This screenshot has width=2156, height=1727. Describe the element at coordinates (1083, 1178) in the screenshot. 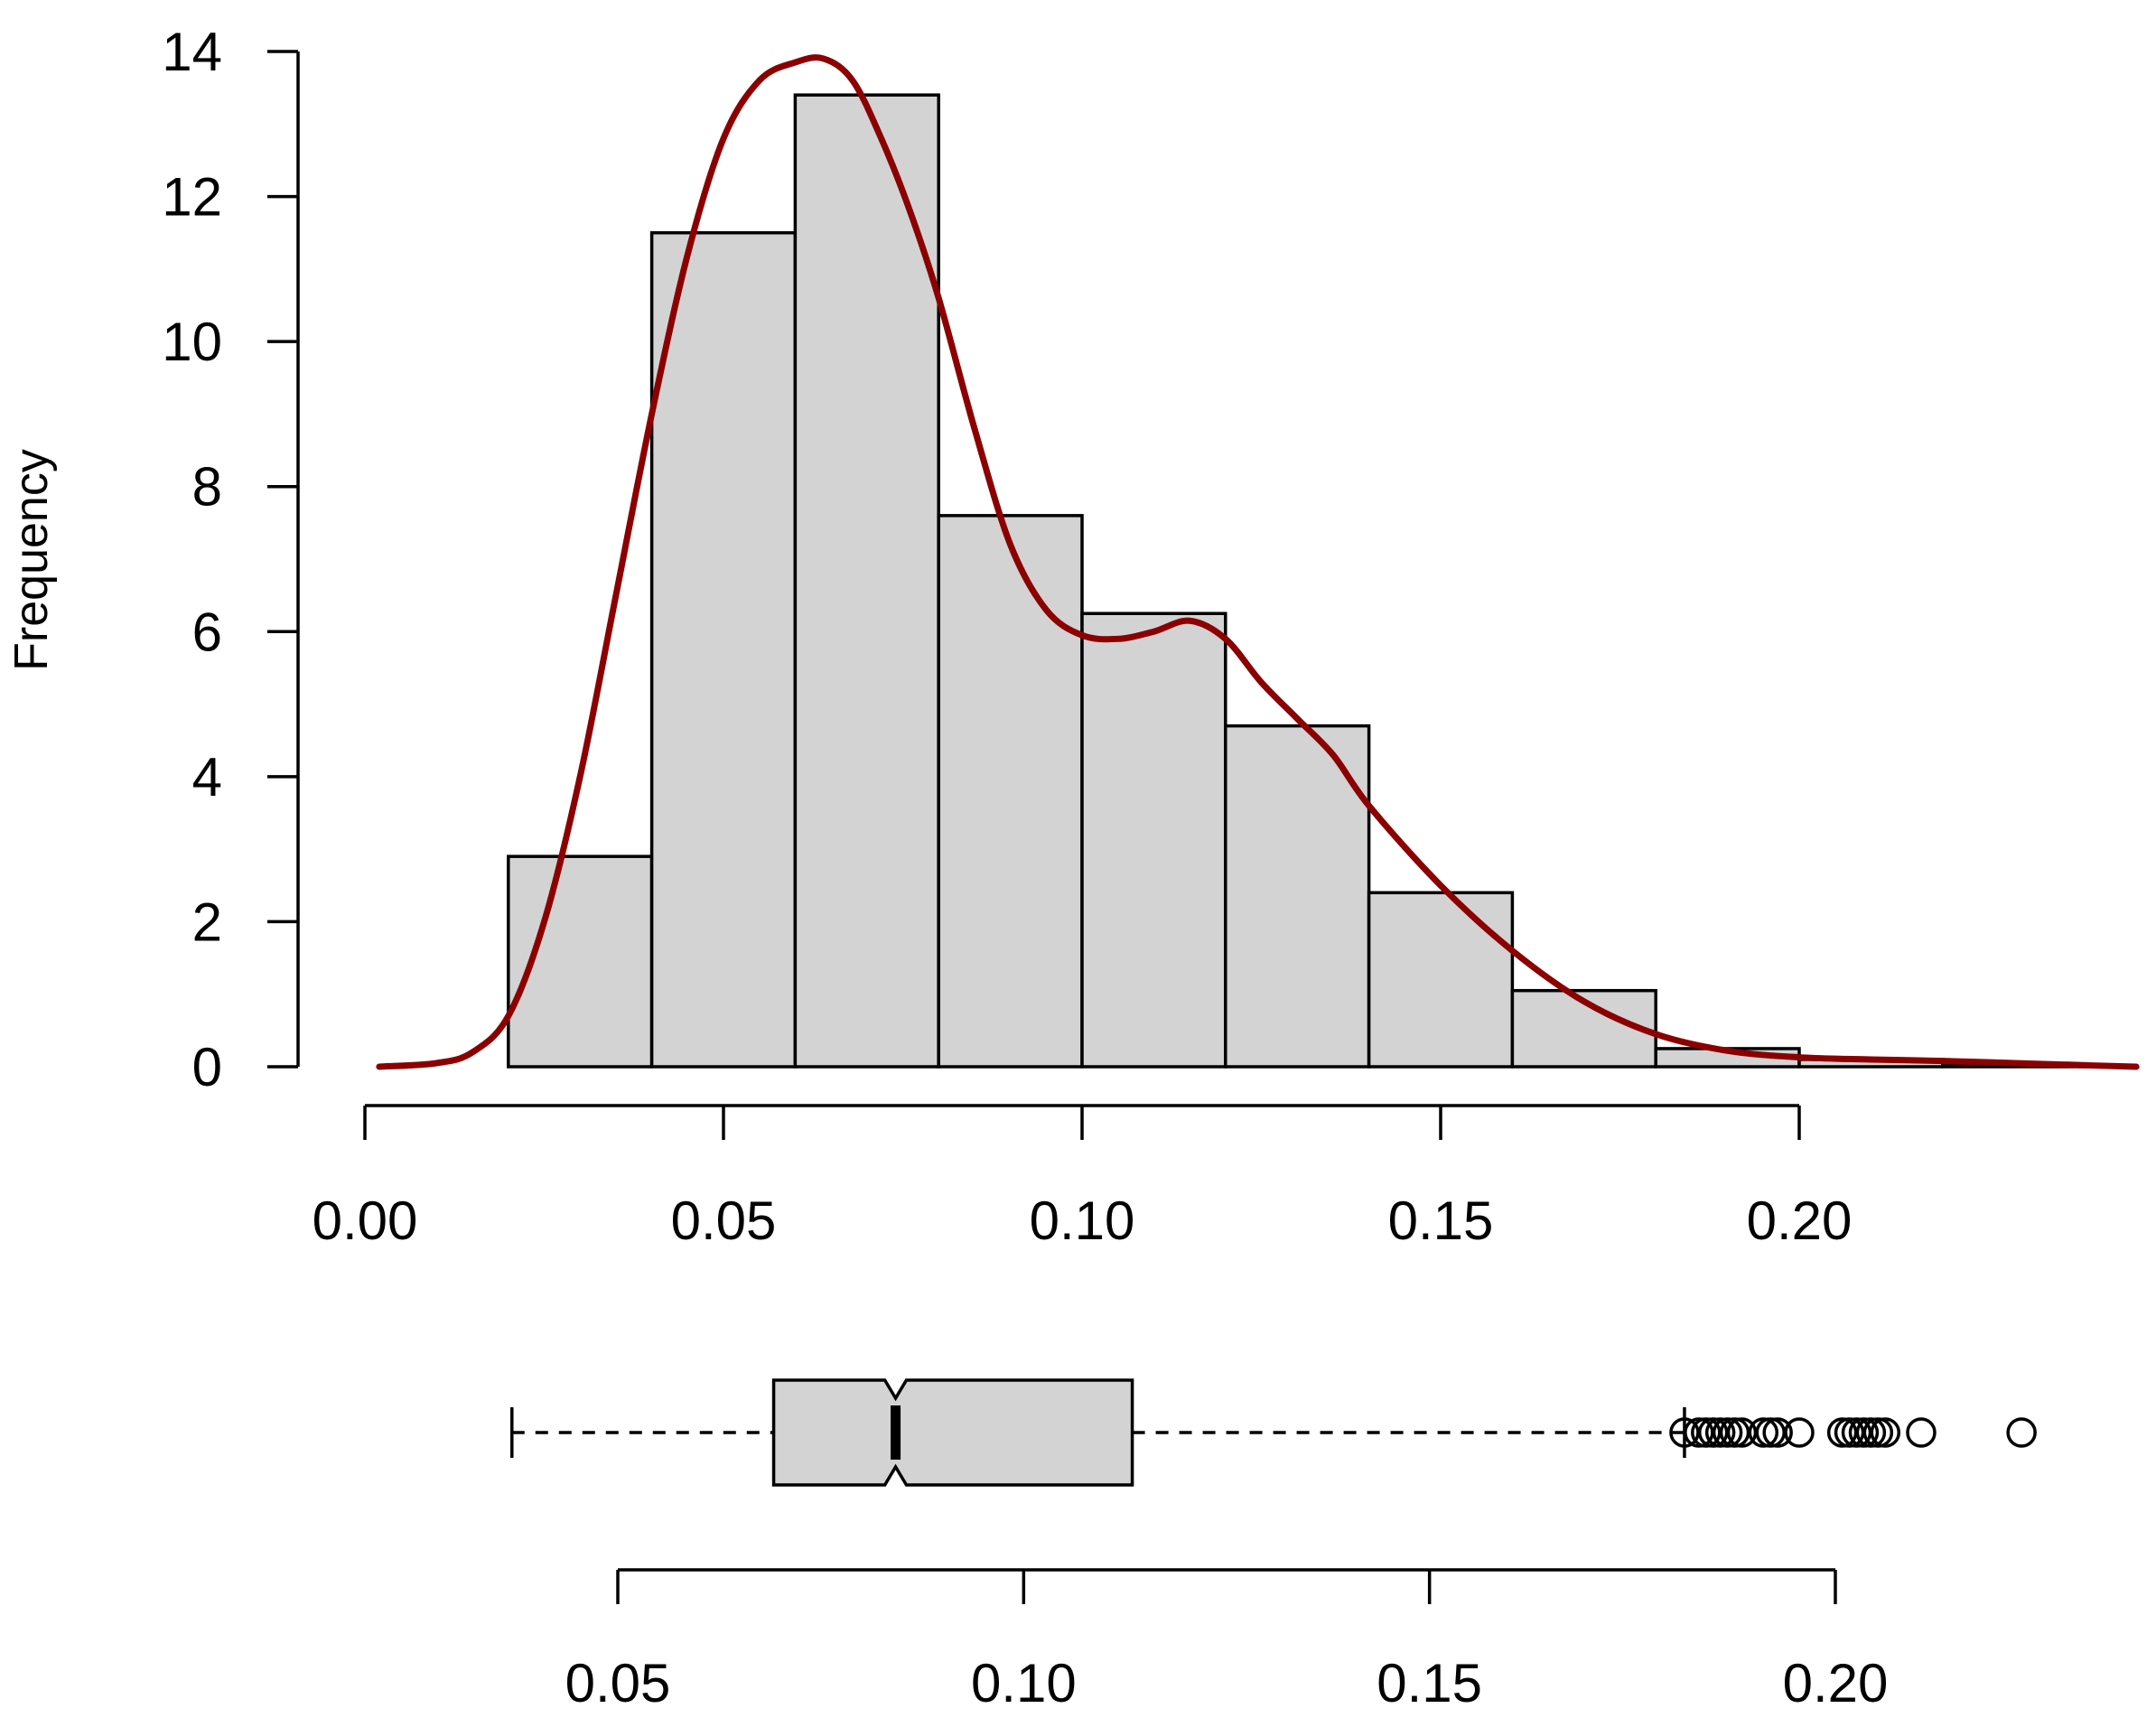

I see `histogram-x-axis: 0.00 0.05 0.10 0.15 0.20` at that location.